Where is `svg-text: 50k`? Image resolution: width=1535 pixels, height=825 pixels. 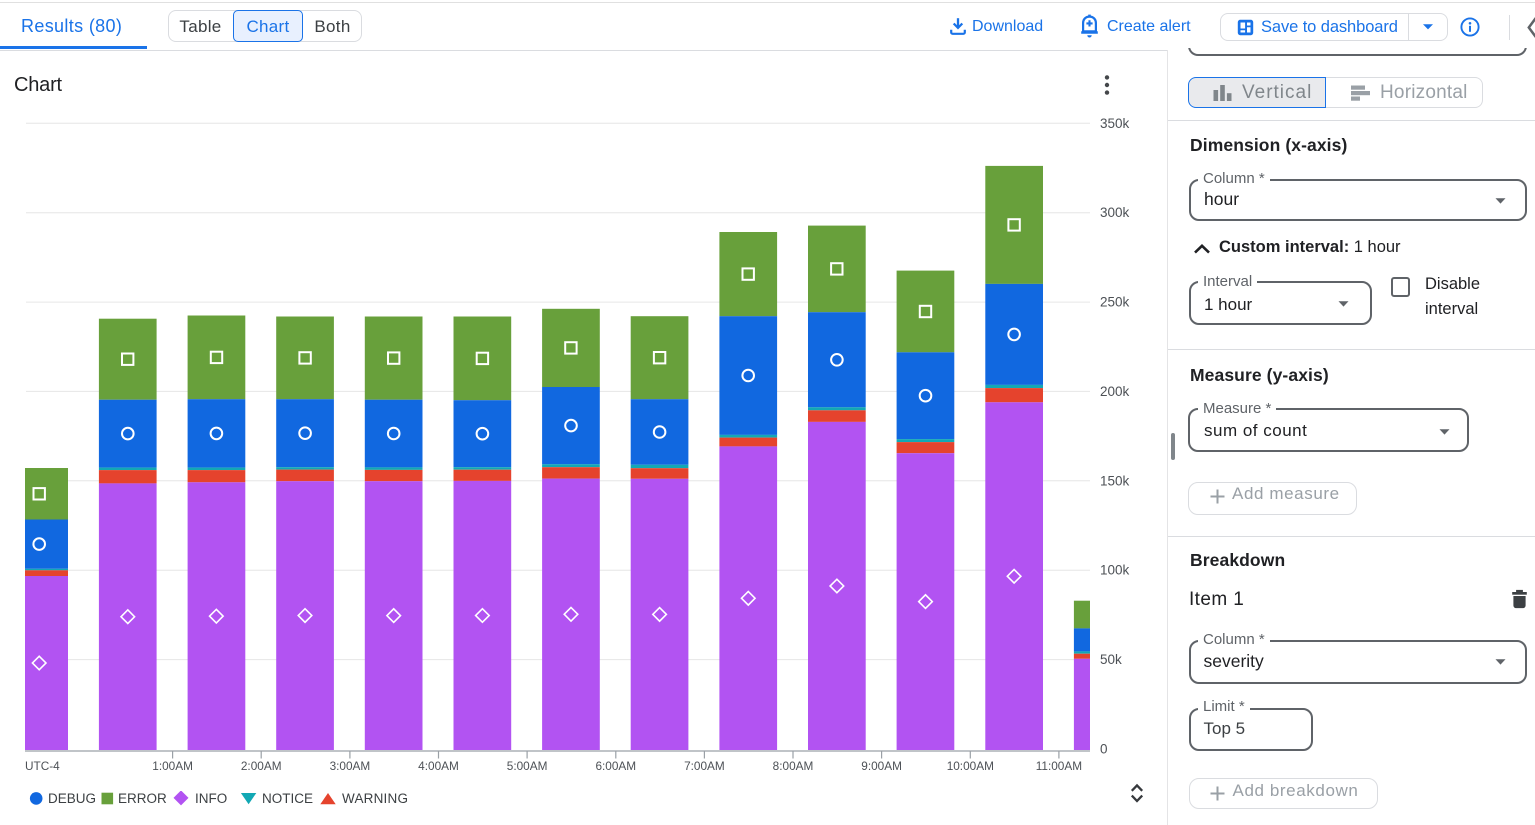 svg-text: 50k is located at coordinates (1111, 659).